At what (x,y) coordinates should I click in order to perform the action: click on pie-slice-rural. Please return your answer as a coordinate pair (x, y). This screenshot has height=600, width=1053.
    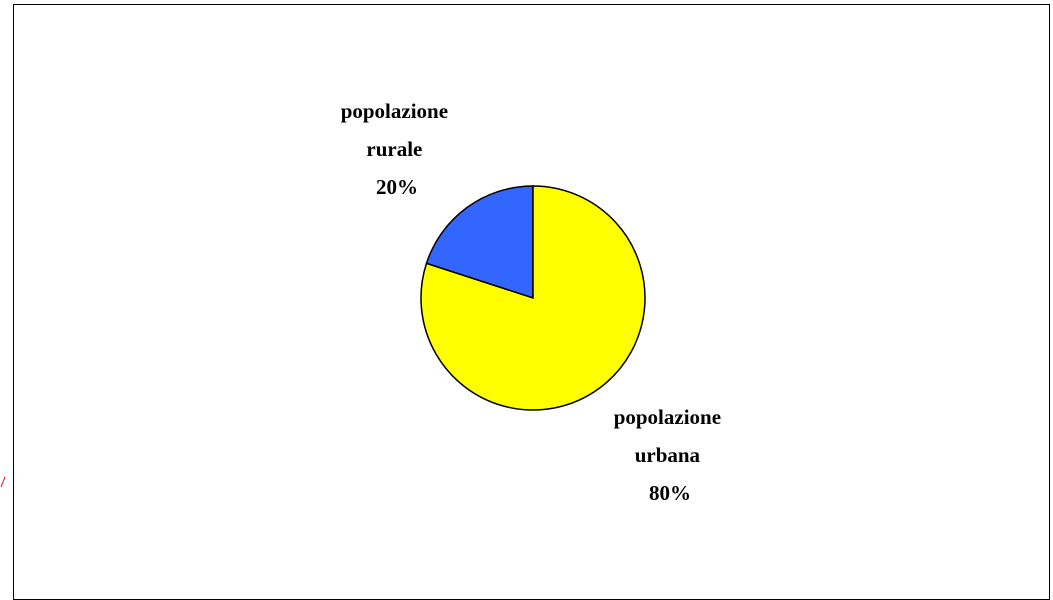
    Looking at the image, I should click on (479, 242).